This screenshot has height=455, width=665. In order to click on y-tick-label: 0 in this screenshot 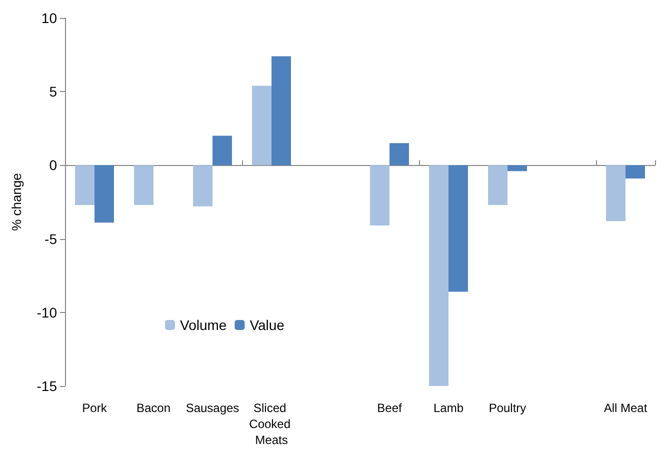, I will do `click(53, 165)`.